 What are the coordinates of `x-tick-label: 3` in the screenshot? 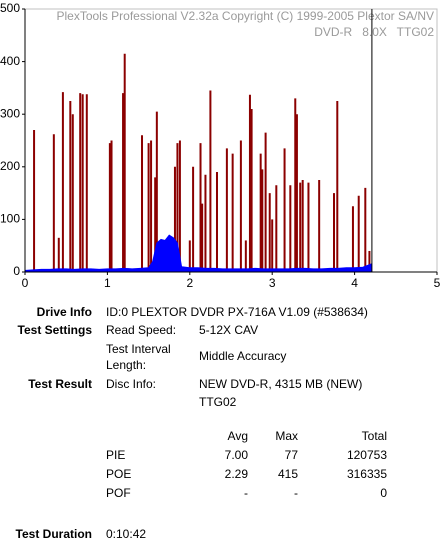 It's located at (272, 283).